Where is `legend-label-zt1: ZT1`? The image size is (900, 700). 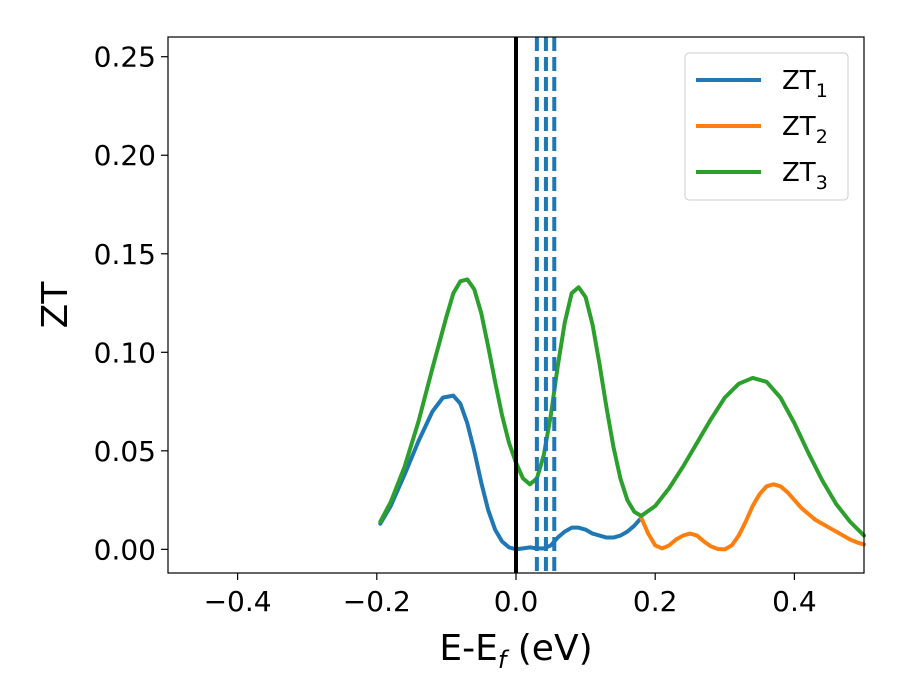 legend-label-zt1: ZT1 is located at coordinates (805, 84).